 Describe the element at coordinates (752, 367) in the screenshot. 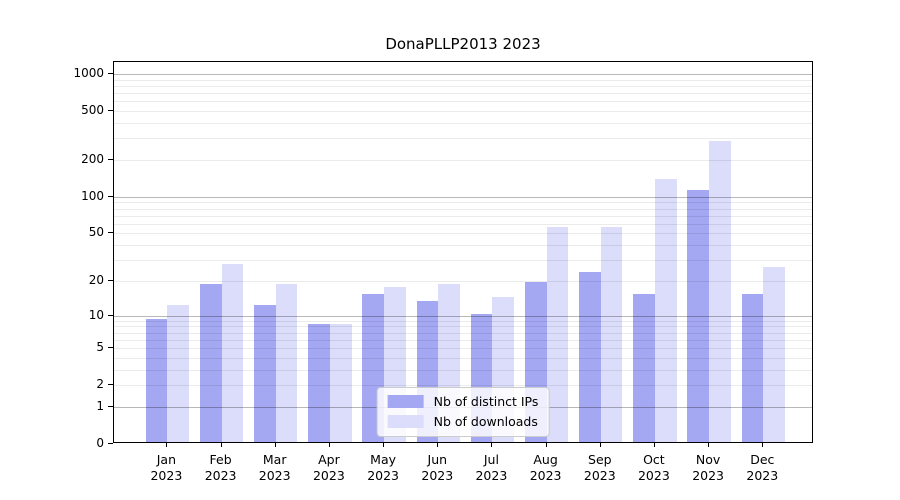

I see `bar-ips-dec` at that location.